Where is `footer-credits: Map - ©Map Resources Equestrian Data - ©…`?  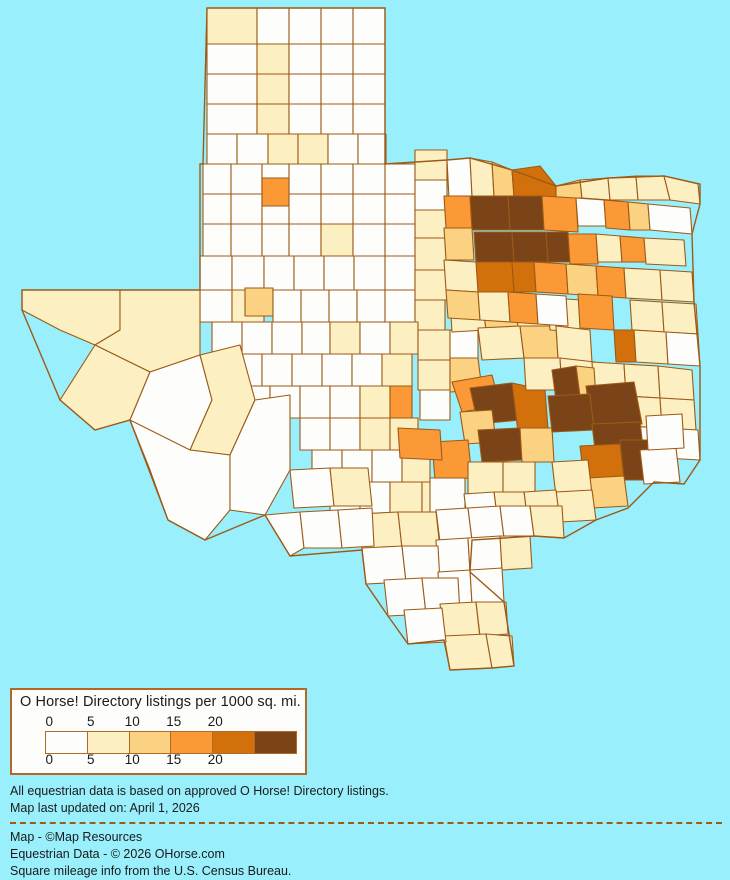 footer-credits: Map - ©Map Resources Equestrian Data - ©… is located at coordinates (365, 854).